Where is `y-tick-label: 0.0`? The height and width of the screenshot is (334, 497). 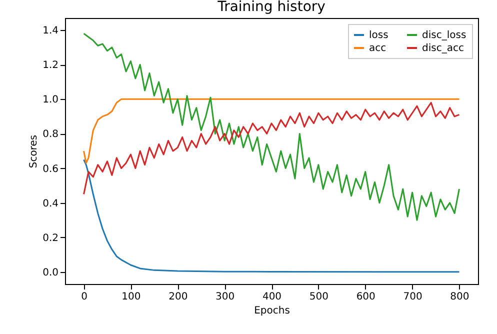
y-tick-label: 0.0 is located at coordinates (50, 272).